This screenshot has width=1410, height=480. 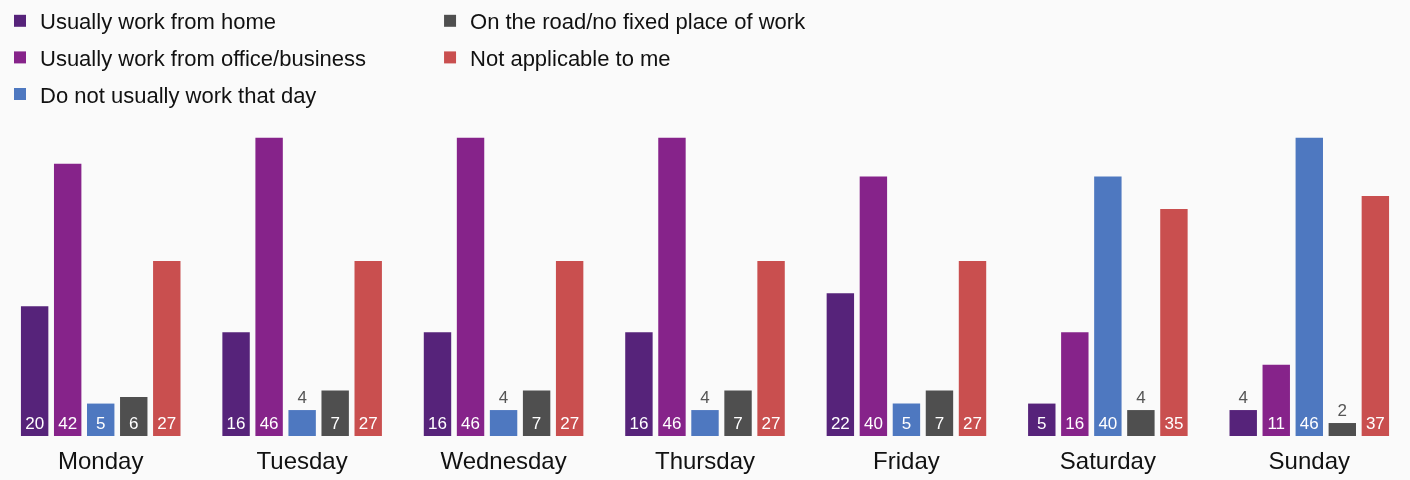 What do you see at coordinates (1174, 423) in the screenshot?
I see `data-label: 35` at bounding box center [1174, 423].